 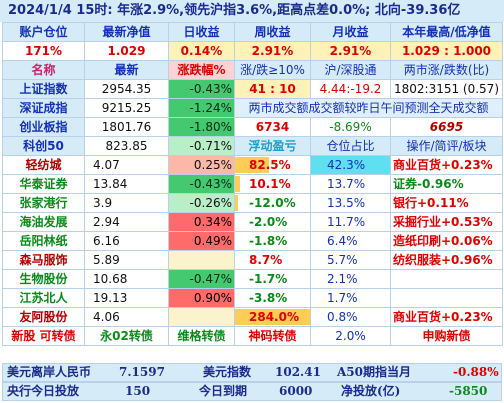 What do you see at coordinates (272, 146) in the screenshot?
I see `col-floating-pnl: 浮动盈亏` at bounding box center [272, 146].